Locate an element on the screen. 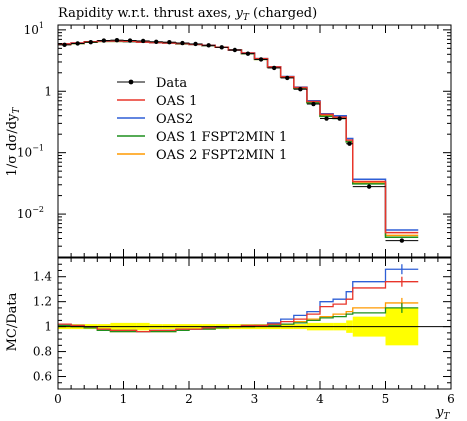  y-axis-label-ratio: MC/Data is located at coordinates (12, 321).